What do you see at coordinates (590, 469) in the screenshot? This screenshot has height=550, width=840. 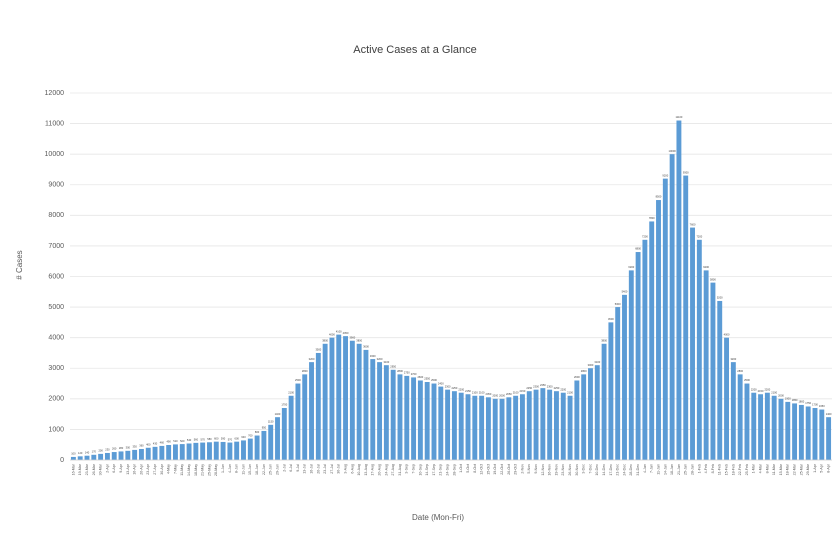 I see `x-tick-label: 7-Dec` at bounding box center [590, 469].